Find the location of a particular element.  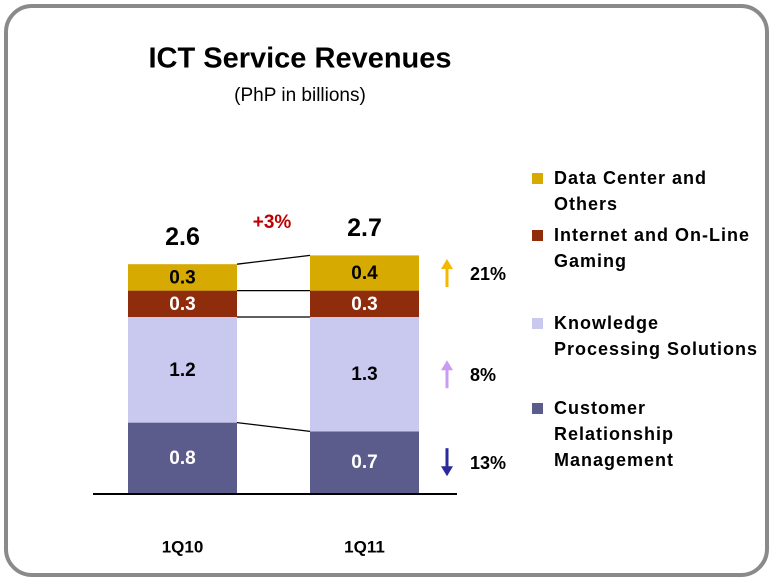

data-label: 0.7 is located at coordinates (364, 462).